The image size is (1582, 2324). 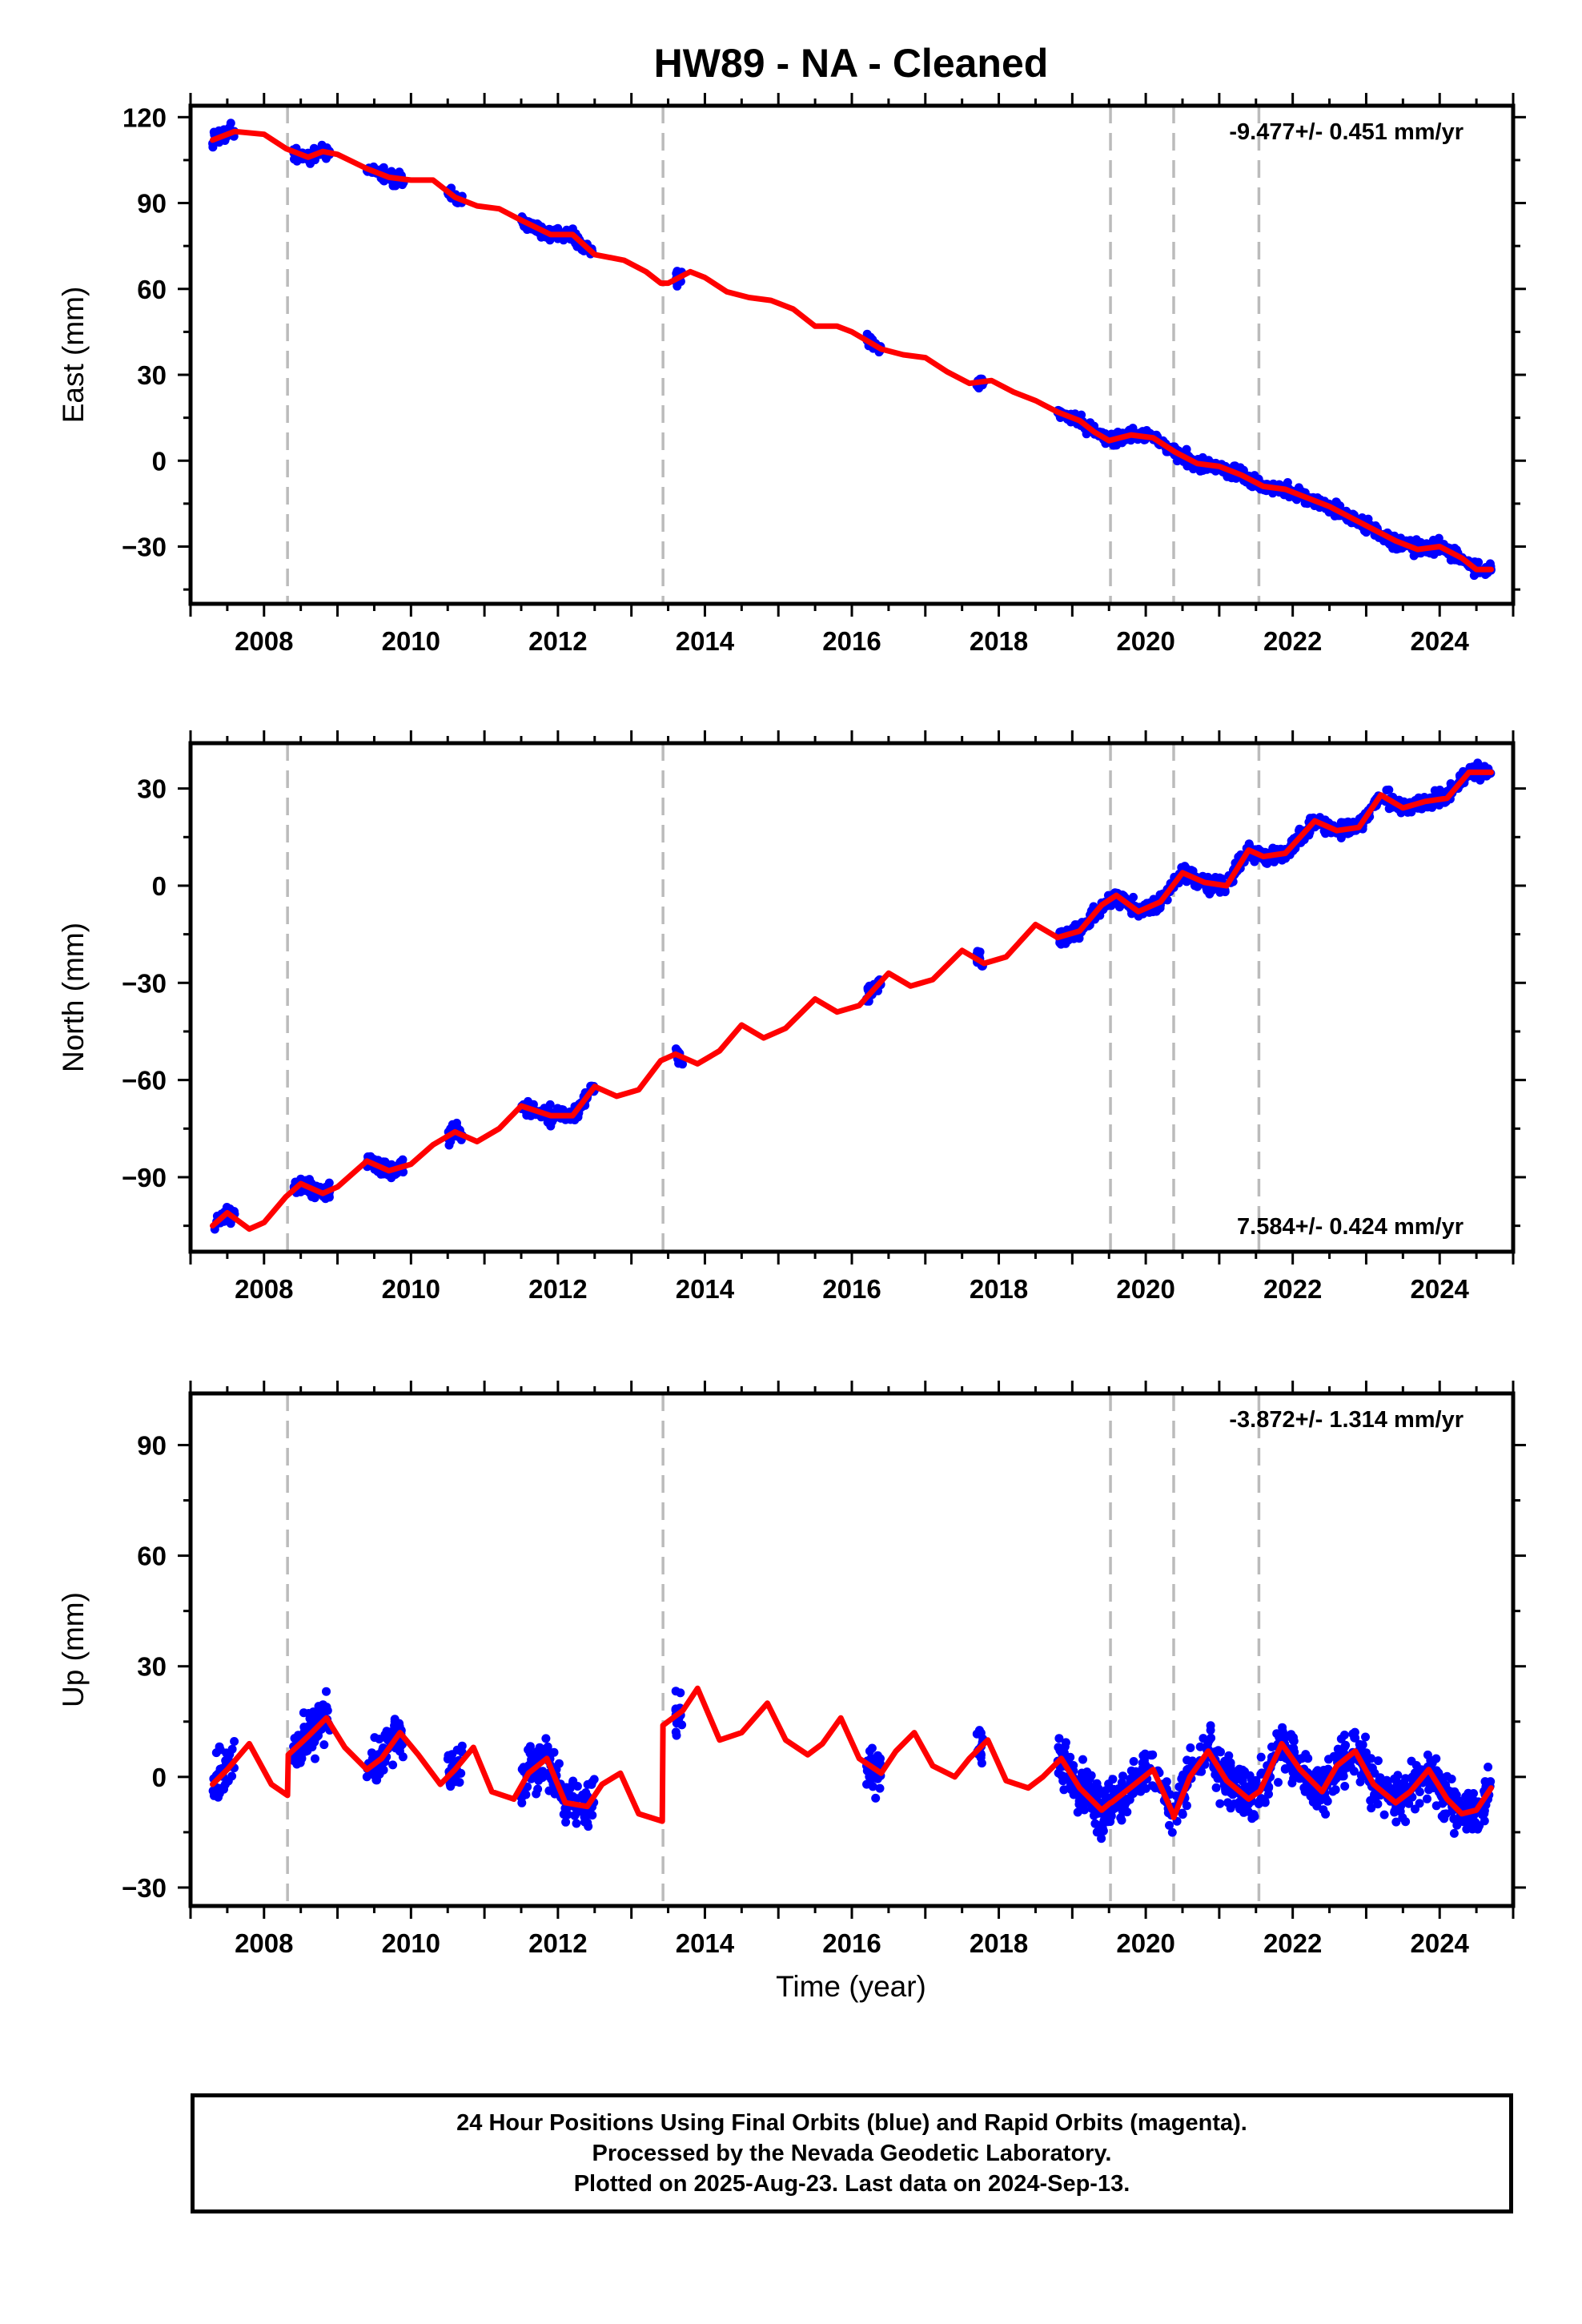 I want to click on up-y-tick-label: −30, so click(x=144, y=1888).